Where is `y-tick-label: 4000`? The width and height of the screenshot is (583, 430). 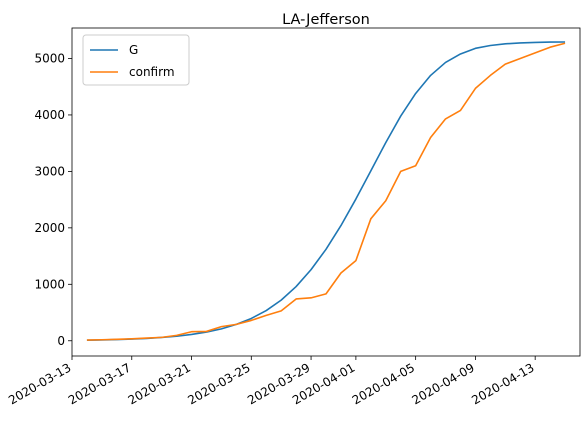 y-tick-label: 4000 is located at coordinates (49, 115).